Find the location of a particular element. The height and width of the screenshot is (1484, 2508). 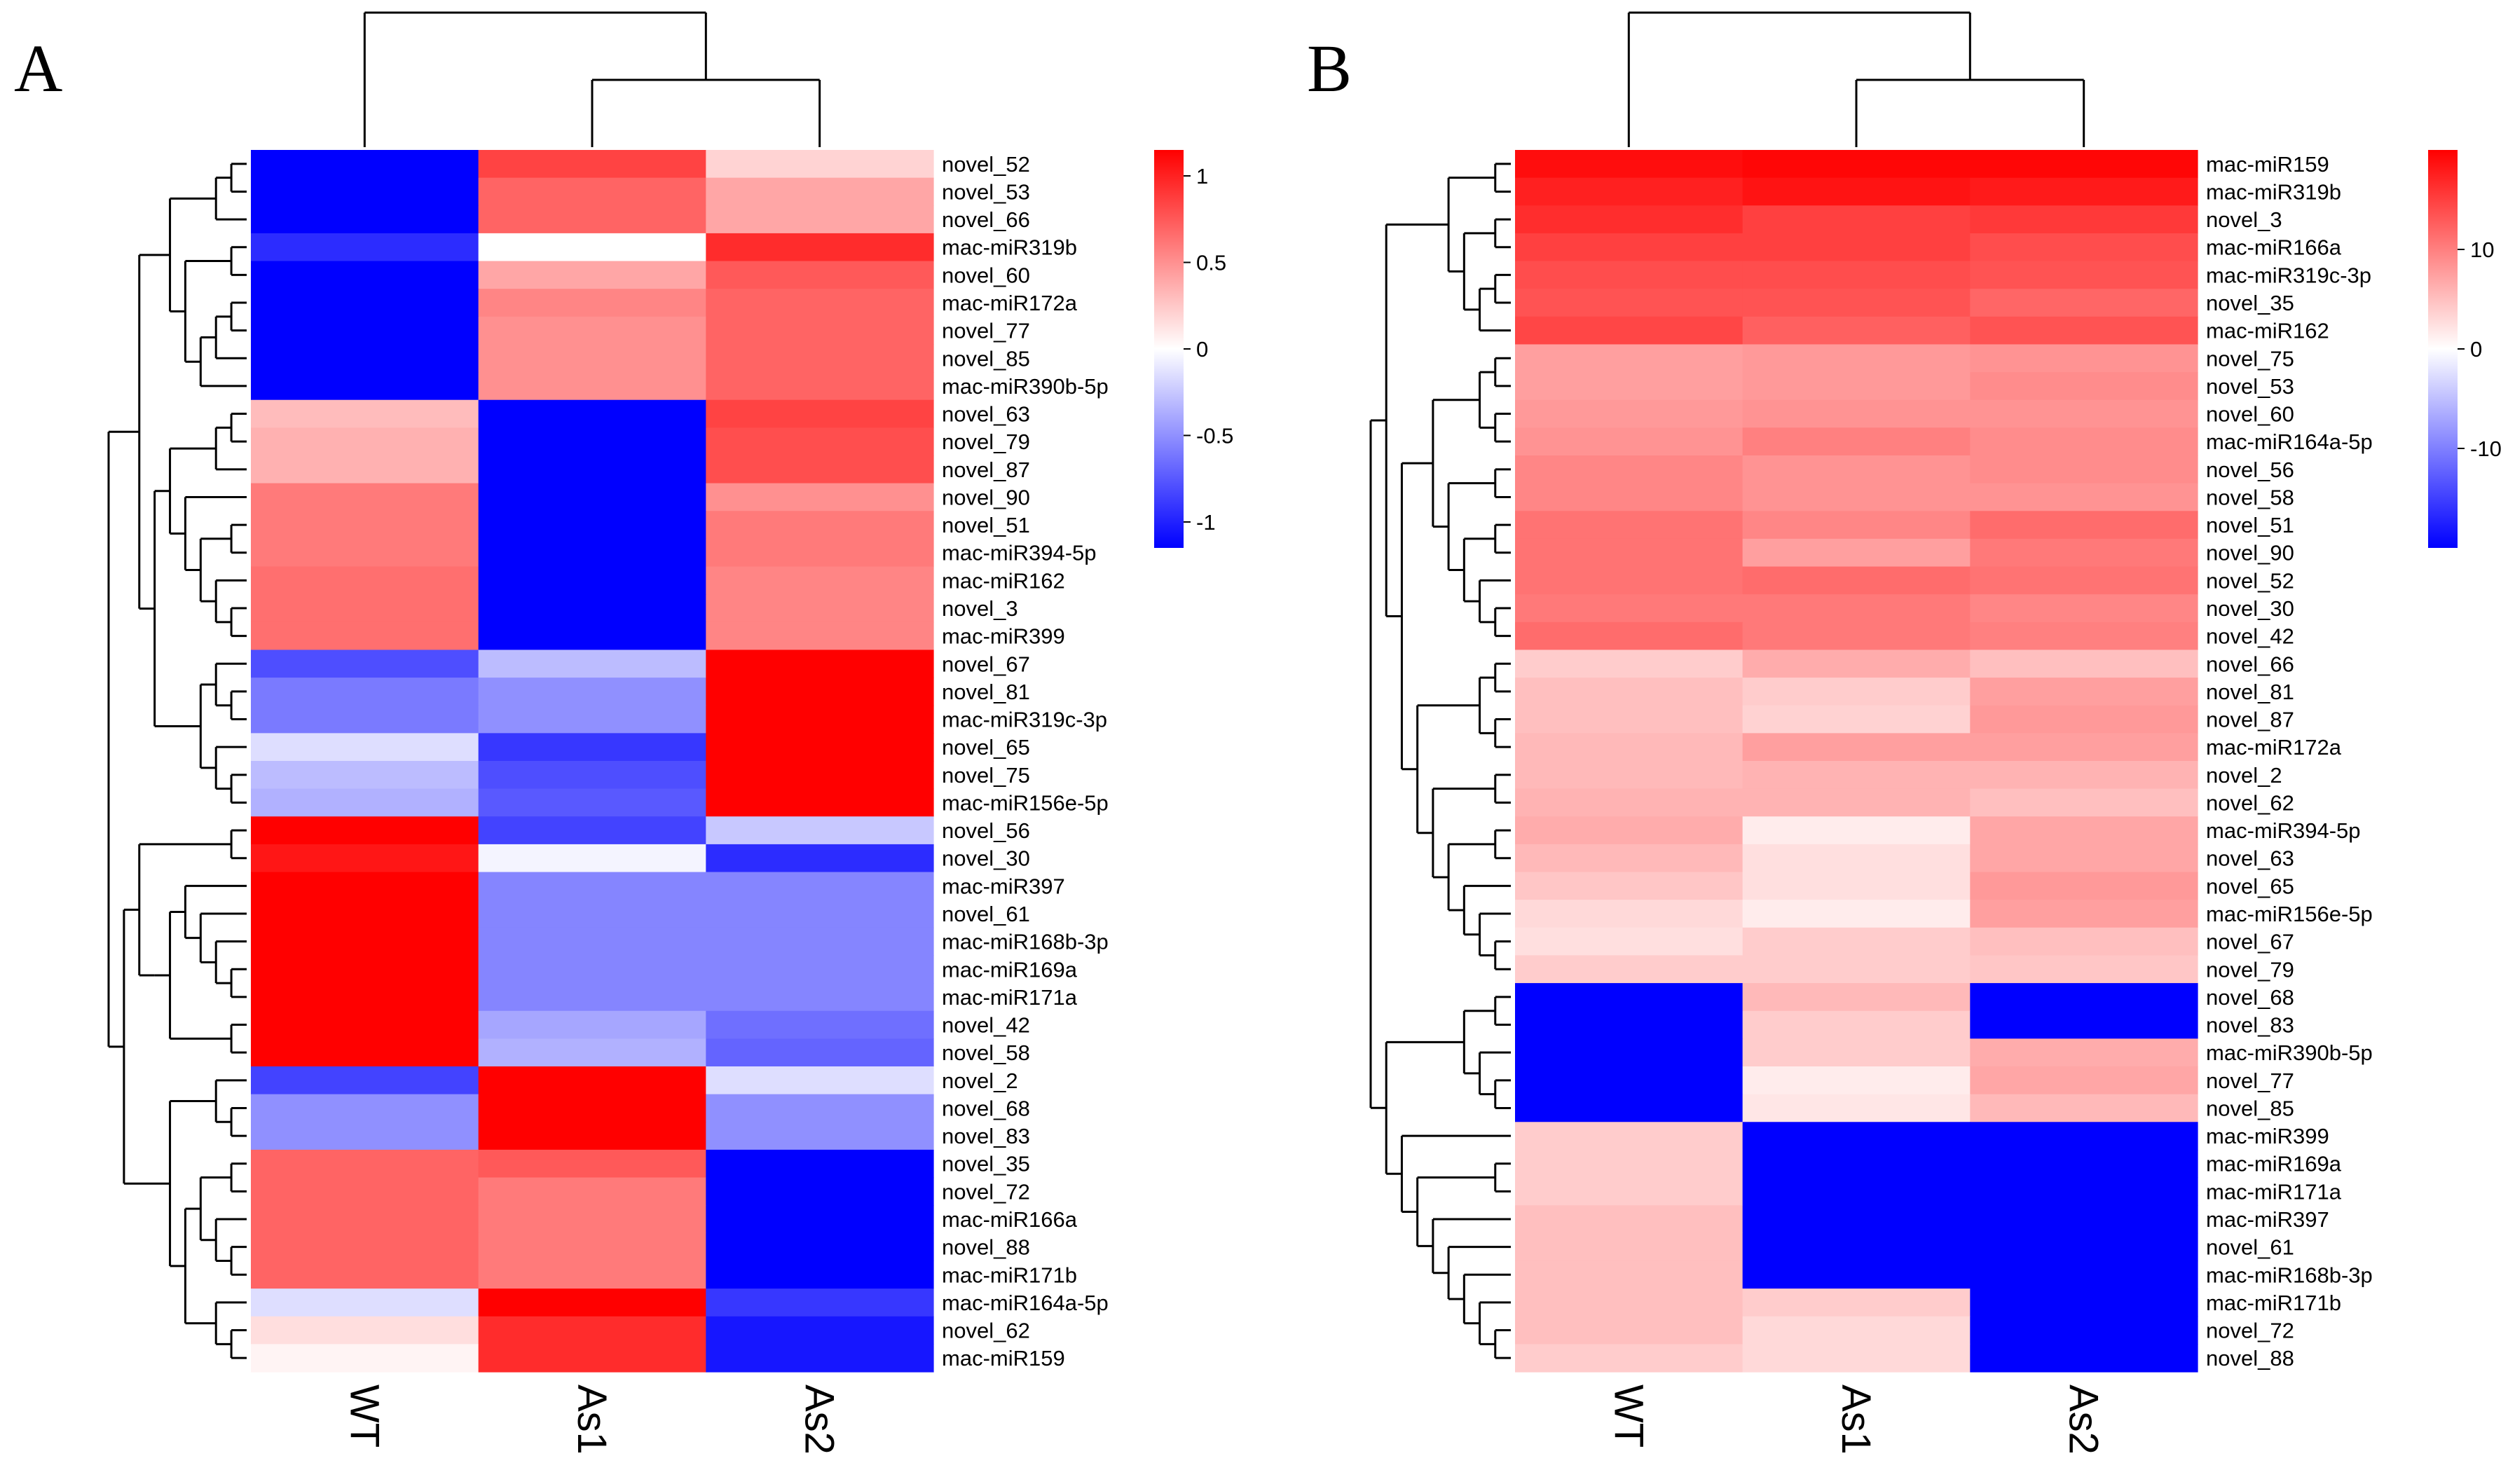

row-label: novel_72 is located at coordinates (986, 1191).